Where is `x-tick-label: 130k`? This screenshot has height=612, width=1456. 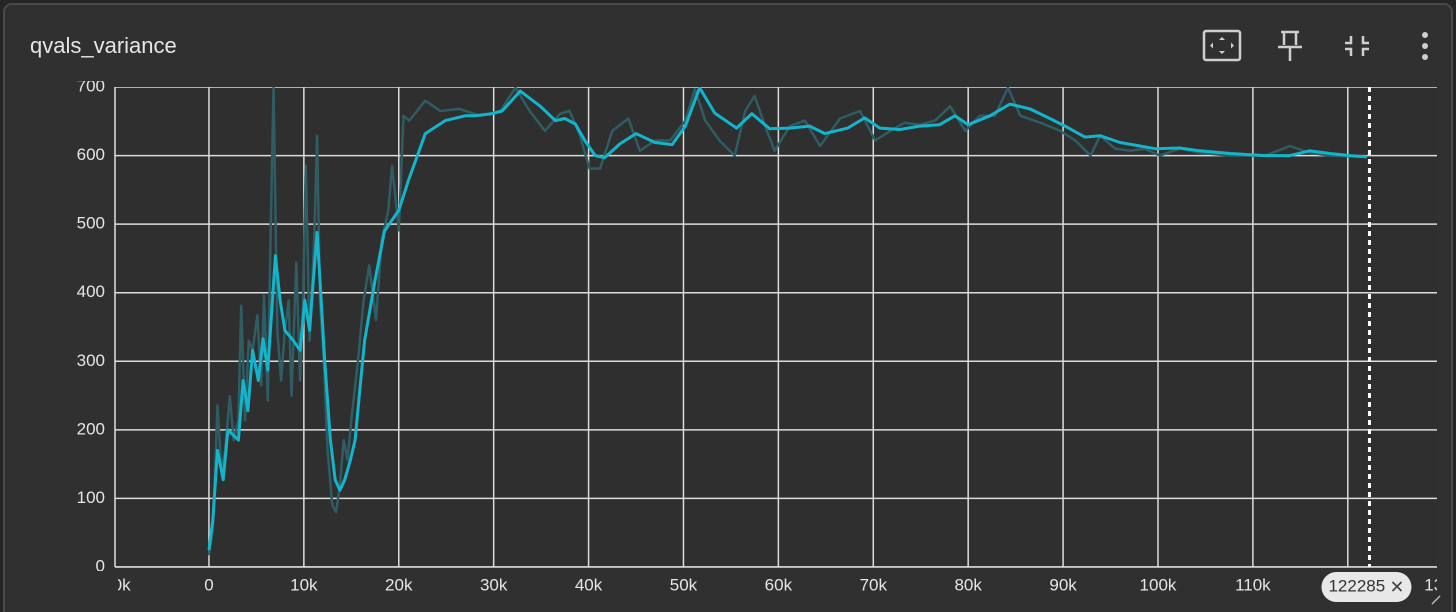 x-tick-label: 130k is located at coordinates (1440, 584).